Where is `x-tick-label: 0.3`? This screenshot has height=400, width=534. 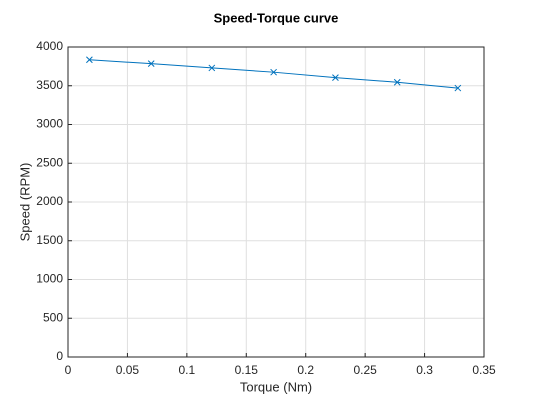
x-tick-label: 0.3 is located at coordinates (424, 370).